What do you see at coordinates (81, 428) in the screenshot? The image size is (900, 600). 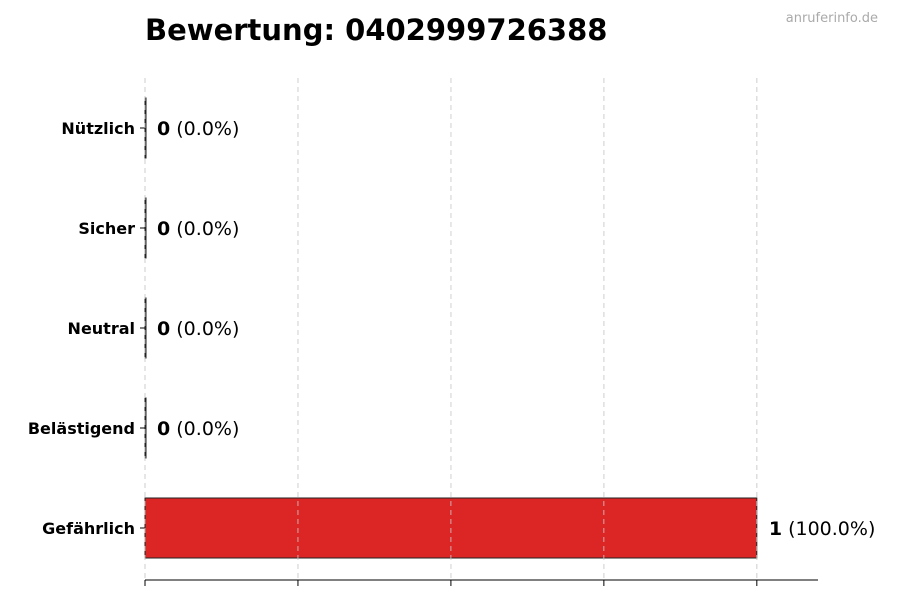 I see `category-label: Belästigend` at bounding box center [81, 428].